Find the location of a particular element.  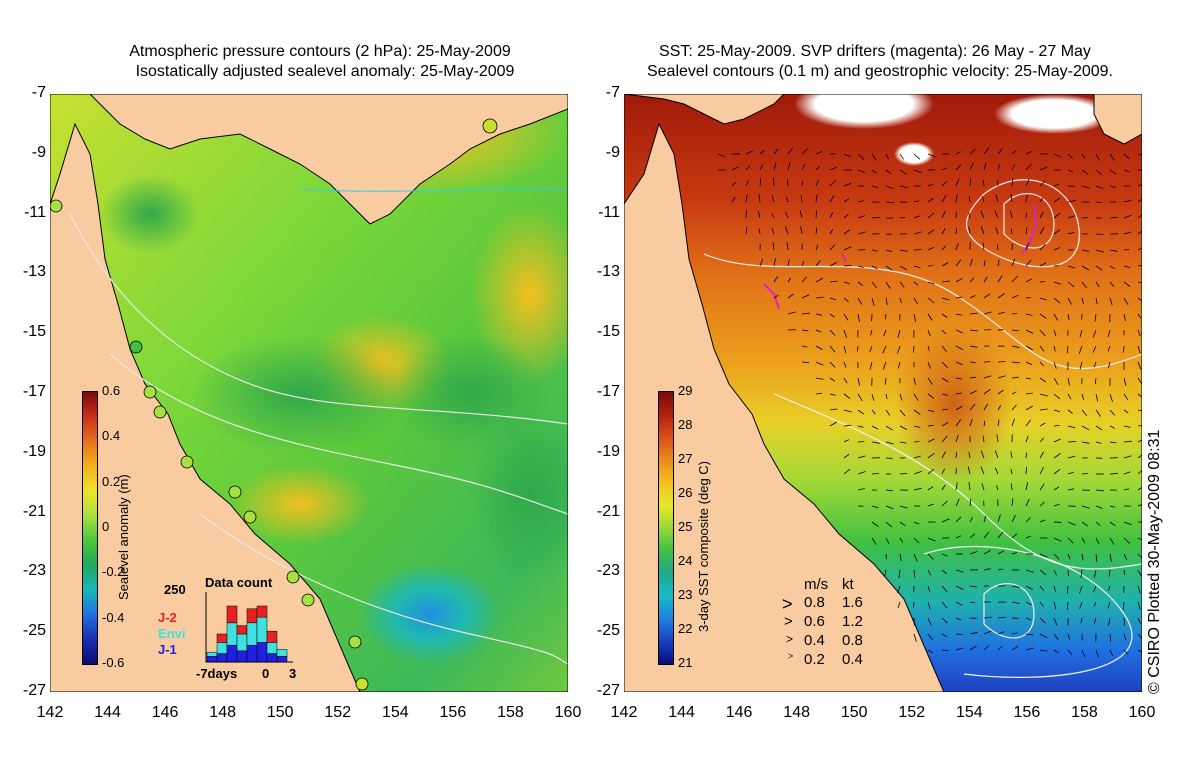

velocity-legend-ms-header: m/s is located at coordinates (816, 584).